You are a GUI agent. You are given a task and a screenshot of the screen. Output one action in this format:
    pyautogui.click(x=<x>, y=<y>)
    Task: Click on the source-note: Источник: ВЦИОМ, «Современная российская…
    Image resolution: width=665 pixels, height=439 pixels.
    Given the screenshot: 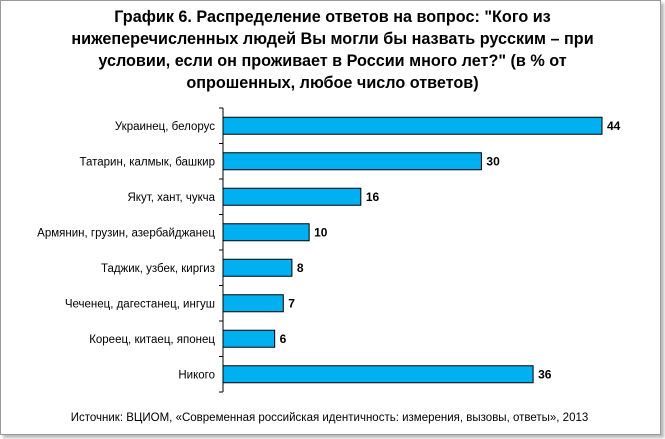 What is the action you would take?
    pyautogui.click(x=329, y=418)
    